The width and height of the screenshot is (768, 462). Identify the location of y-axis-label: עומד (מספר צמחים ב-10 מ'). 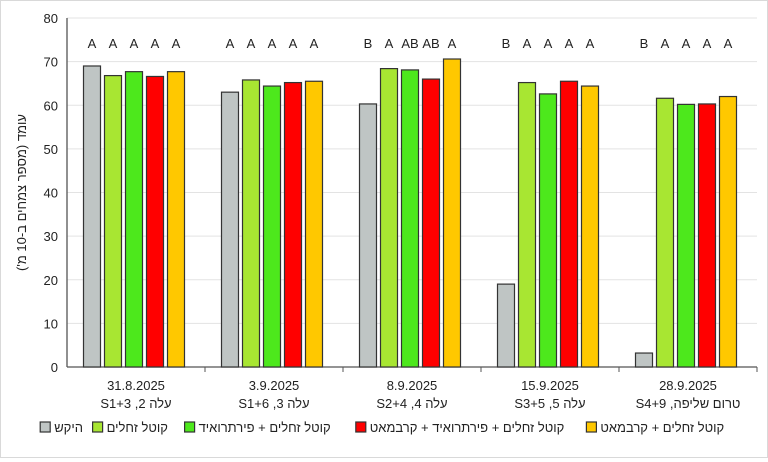
(21, 192).